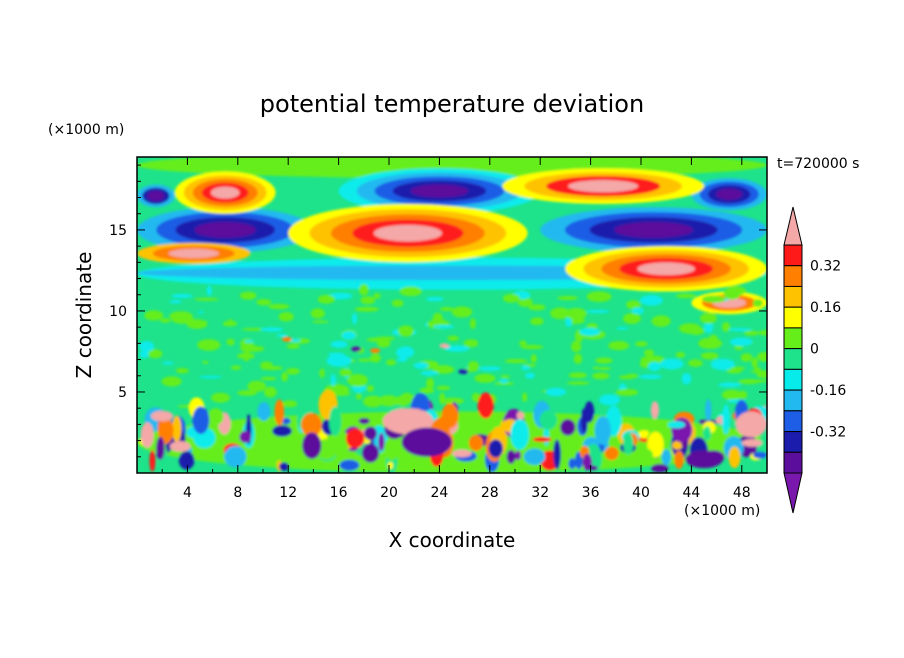  Describe the element at coordinates (691, 493) in the screenshot. I see `x-tick-label: 44` at that location.